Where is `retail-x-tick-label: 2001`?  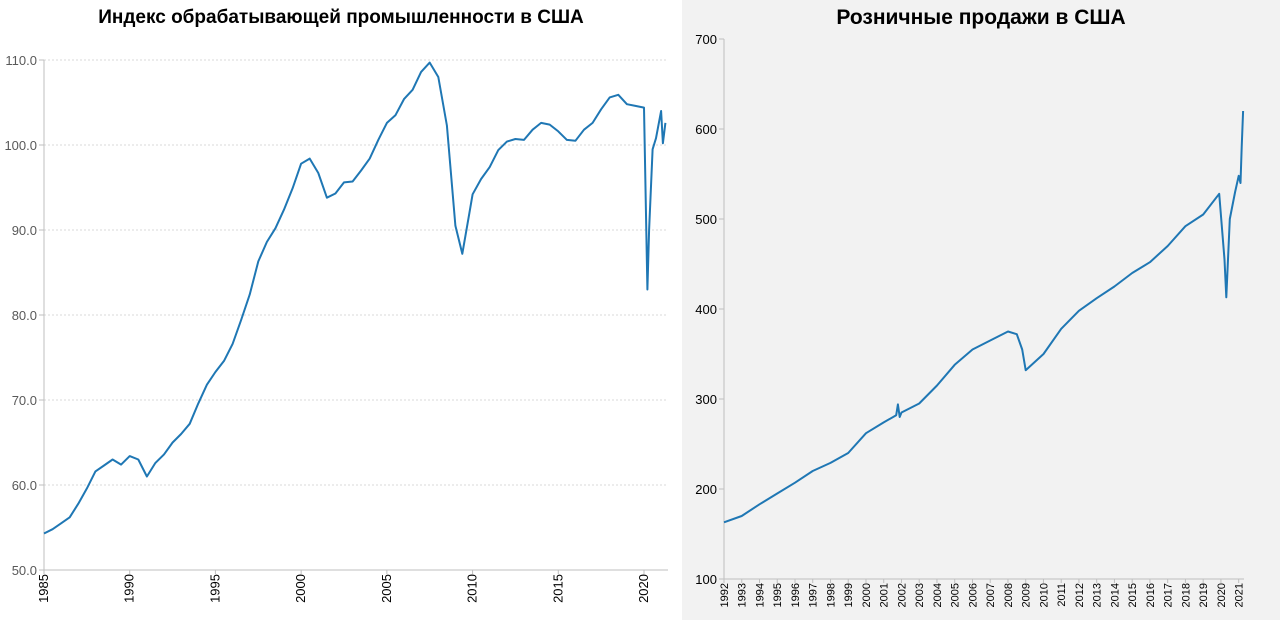
retail-x-tick-label: 2001 is located at coordinates (885, 595).